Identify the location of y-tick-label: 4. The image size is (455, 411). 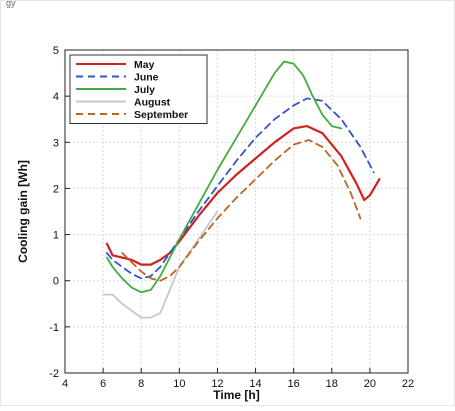
(56, 97).